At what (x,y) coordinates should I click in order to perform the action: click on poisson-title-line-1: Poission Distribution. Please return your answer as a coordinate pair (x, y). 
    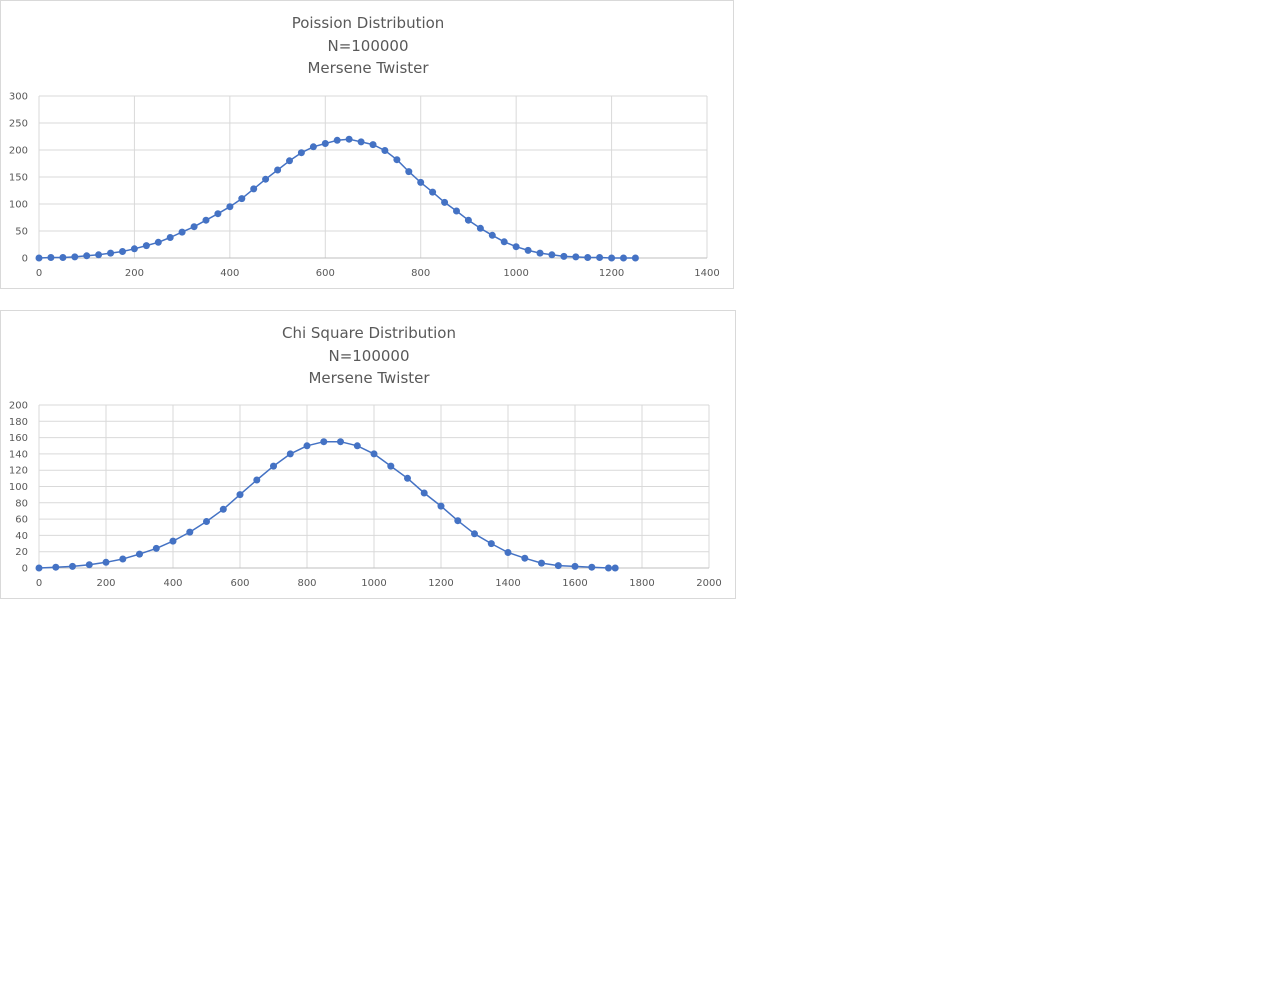
    Looking at the image, I should click on (368, 23).